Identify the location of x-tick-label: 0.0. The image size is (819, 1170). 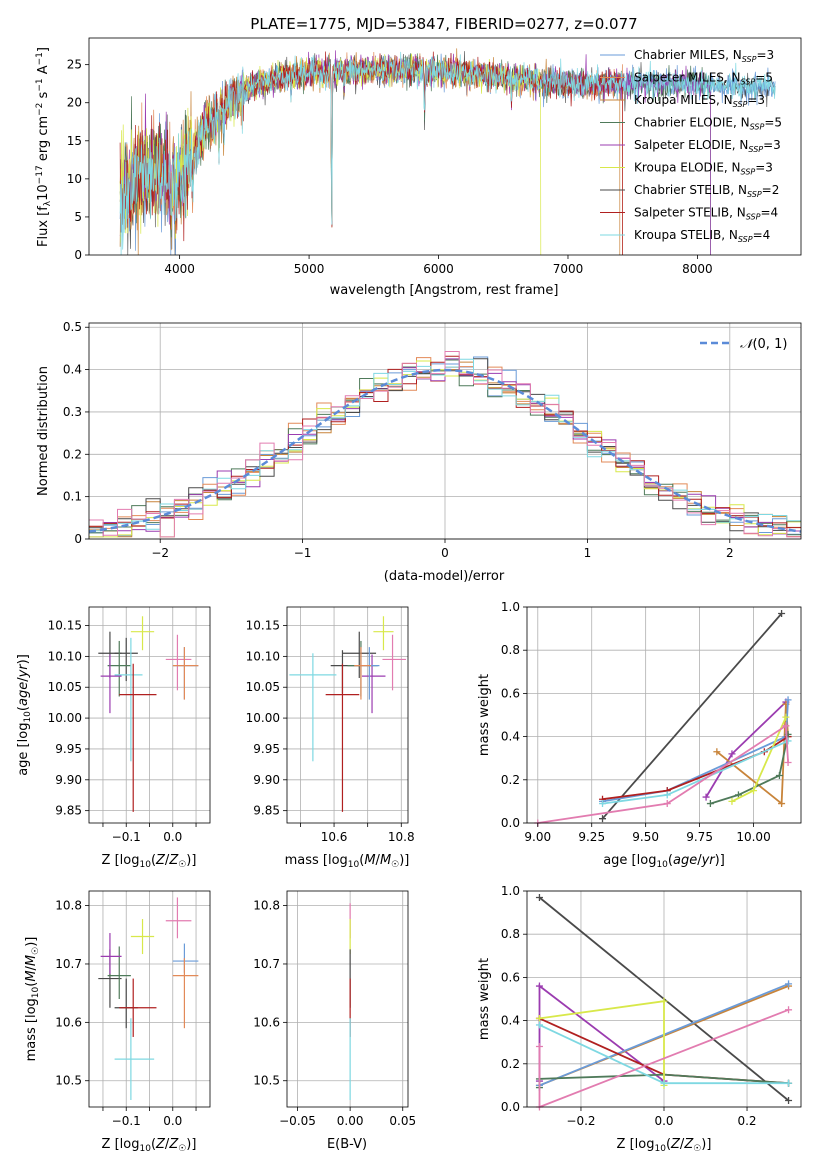
(172, 1121).